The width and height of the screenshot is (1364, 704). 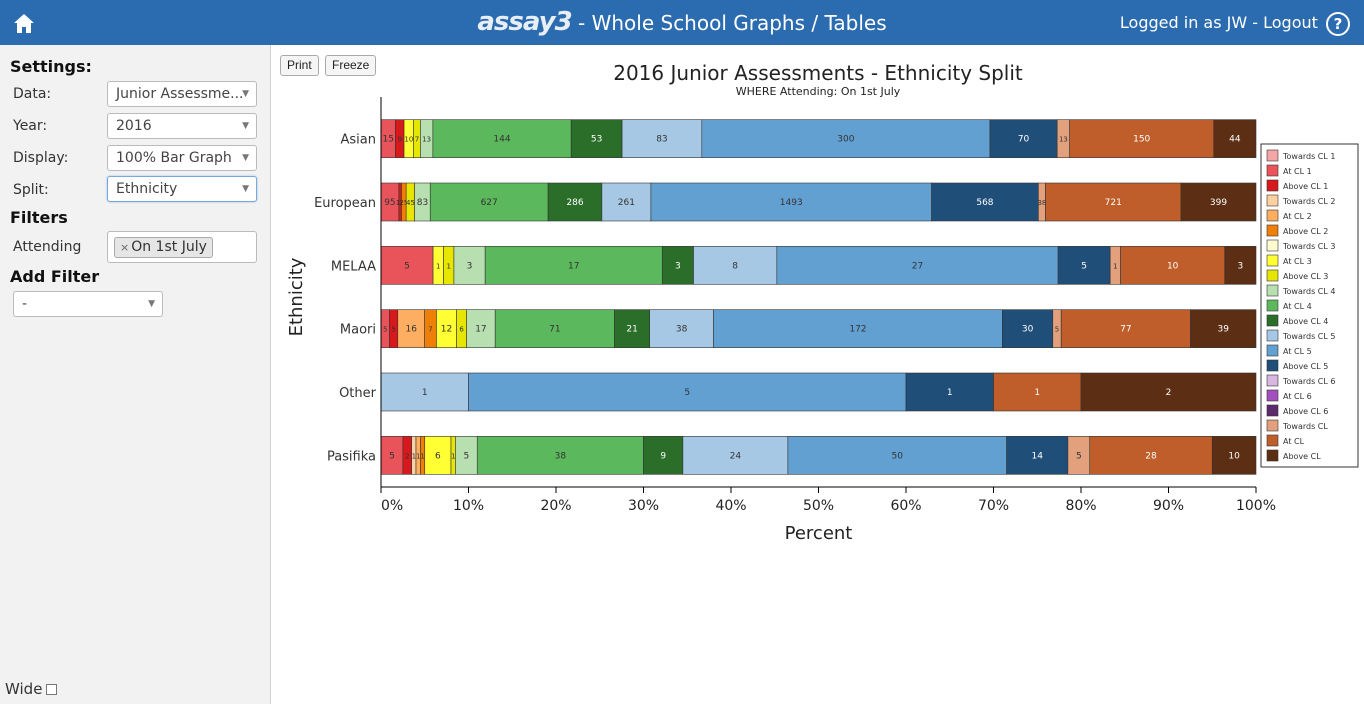 I want to click on legend-entry: At CL 3, so click(x=1297, y=261).